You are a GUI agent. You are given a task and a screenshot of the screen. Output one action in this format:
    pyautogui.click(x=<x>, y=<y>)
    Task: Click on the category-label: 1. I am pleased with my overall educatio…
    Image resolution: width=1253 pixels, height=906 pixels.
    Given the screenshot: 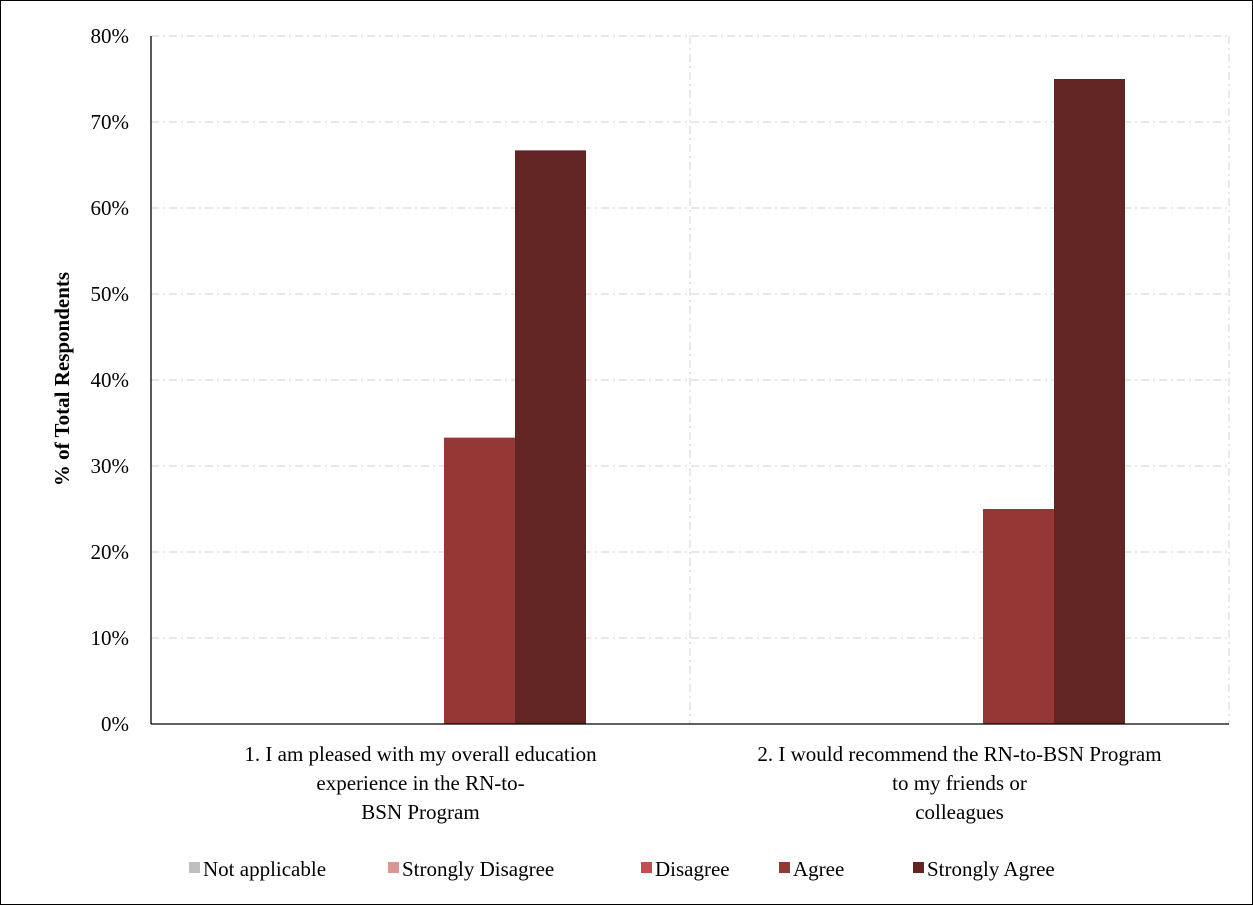 What is the action you would take?
    pyautogui.click(x=420, y=754)
    